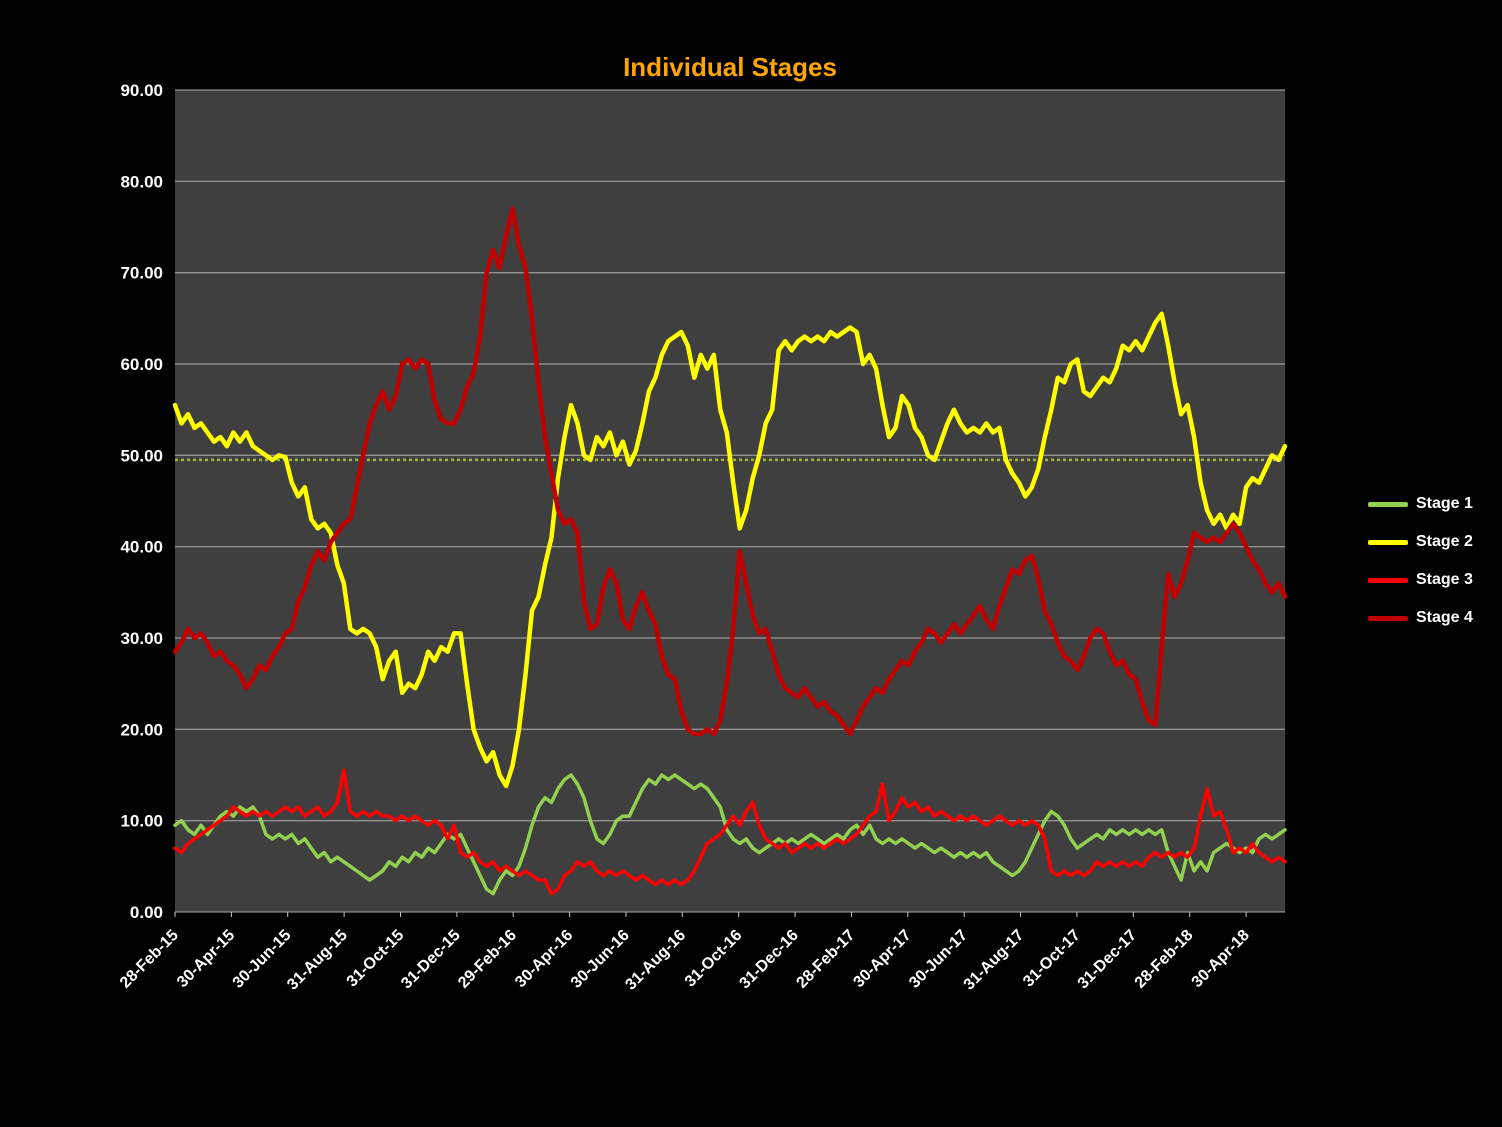 The width and height of the screenshot is (1502, 1127). Describe the element at coordinates (1388, 580) in the screenshot. I see `legend-swatch-stage-3-icon` at that location.